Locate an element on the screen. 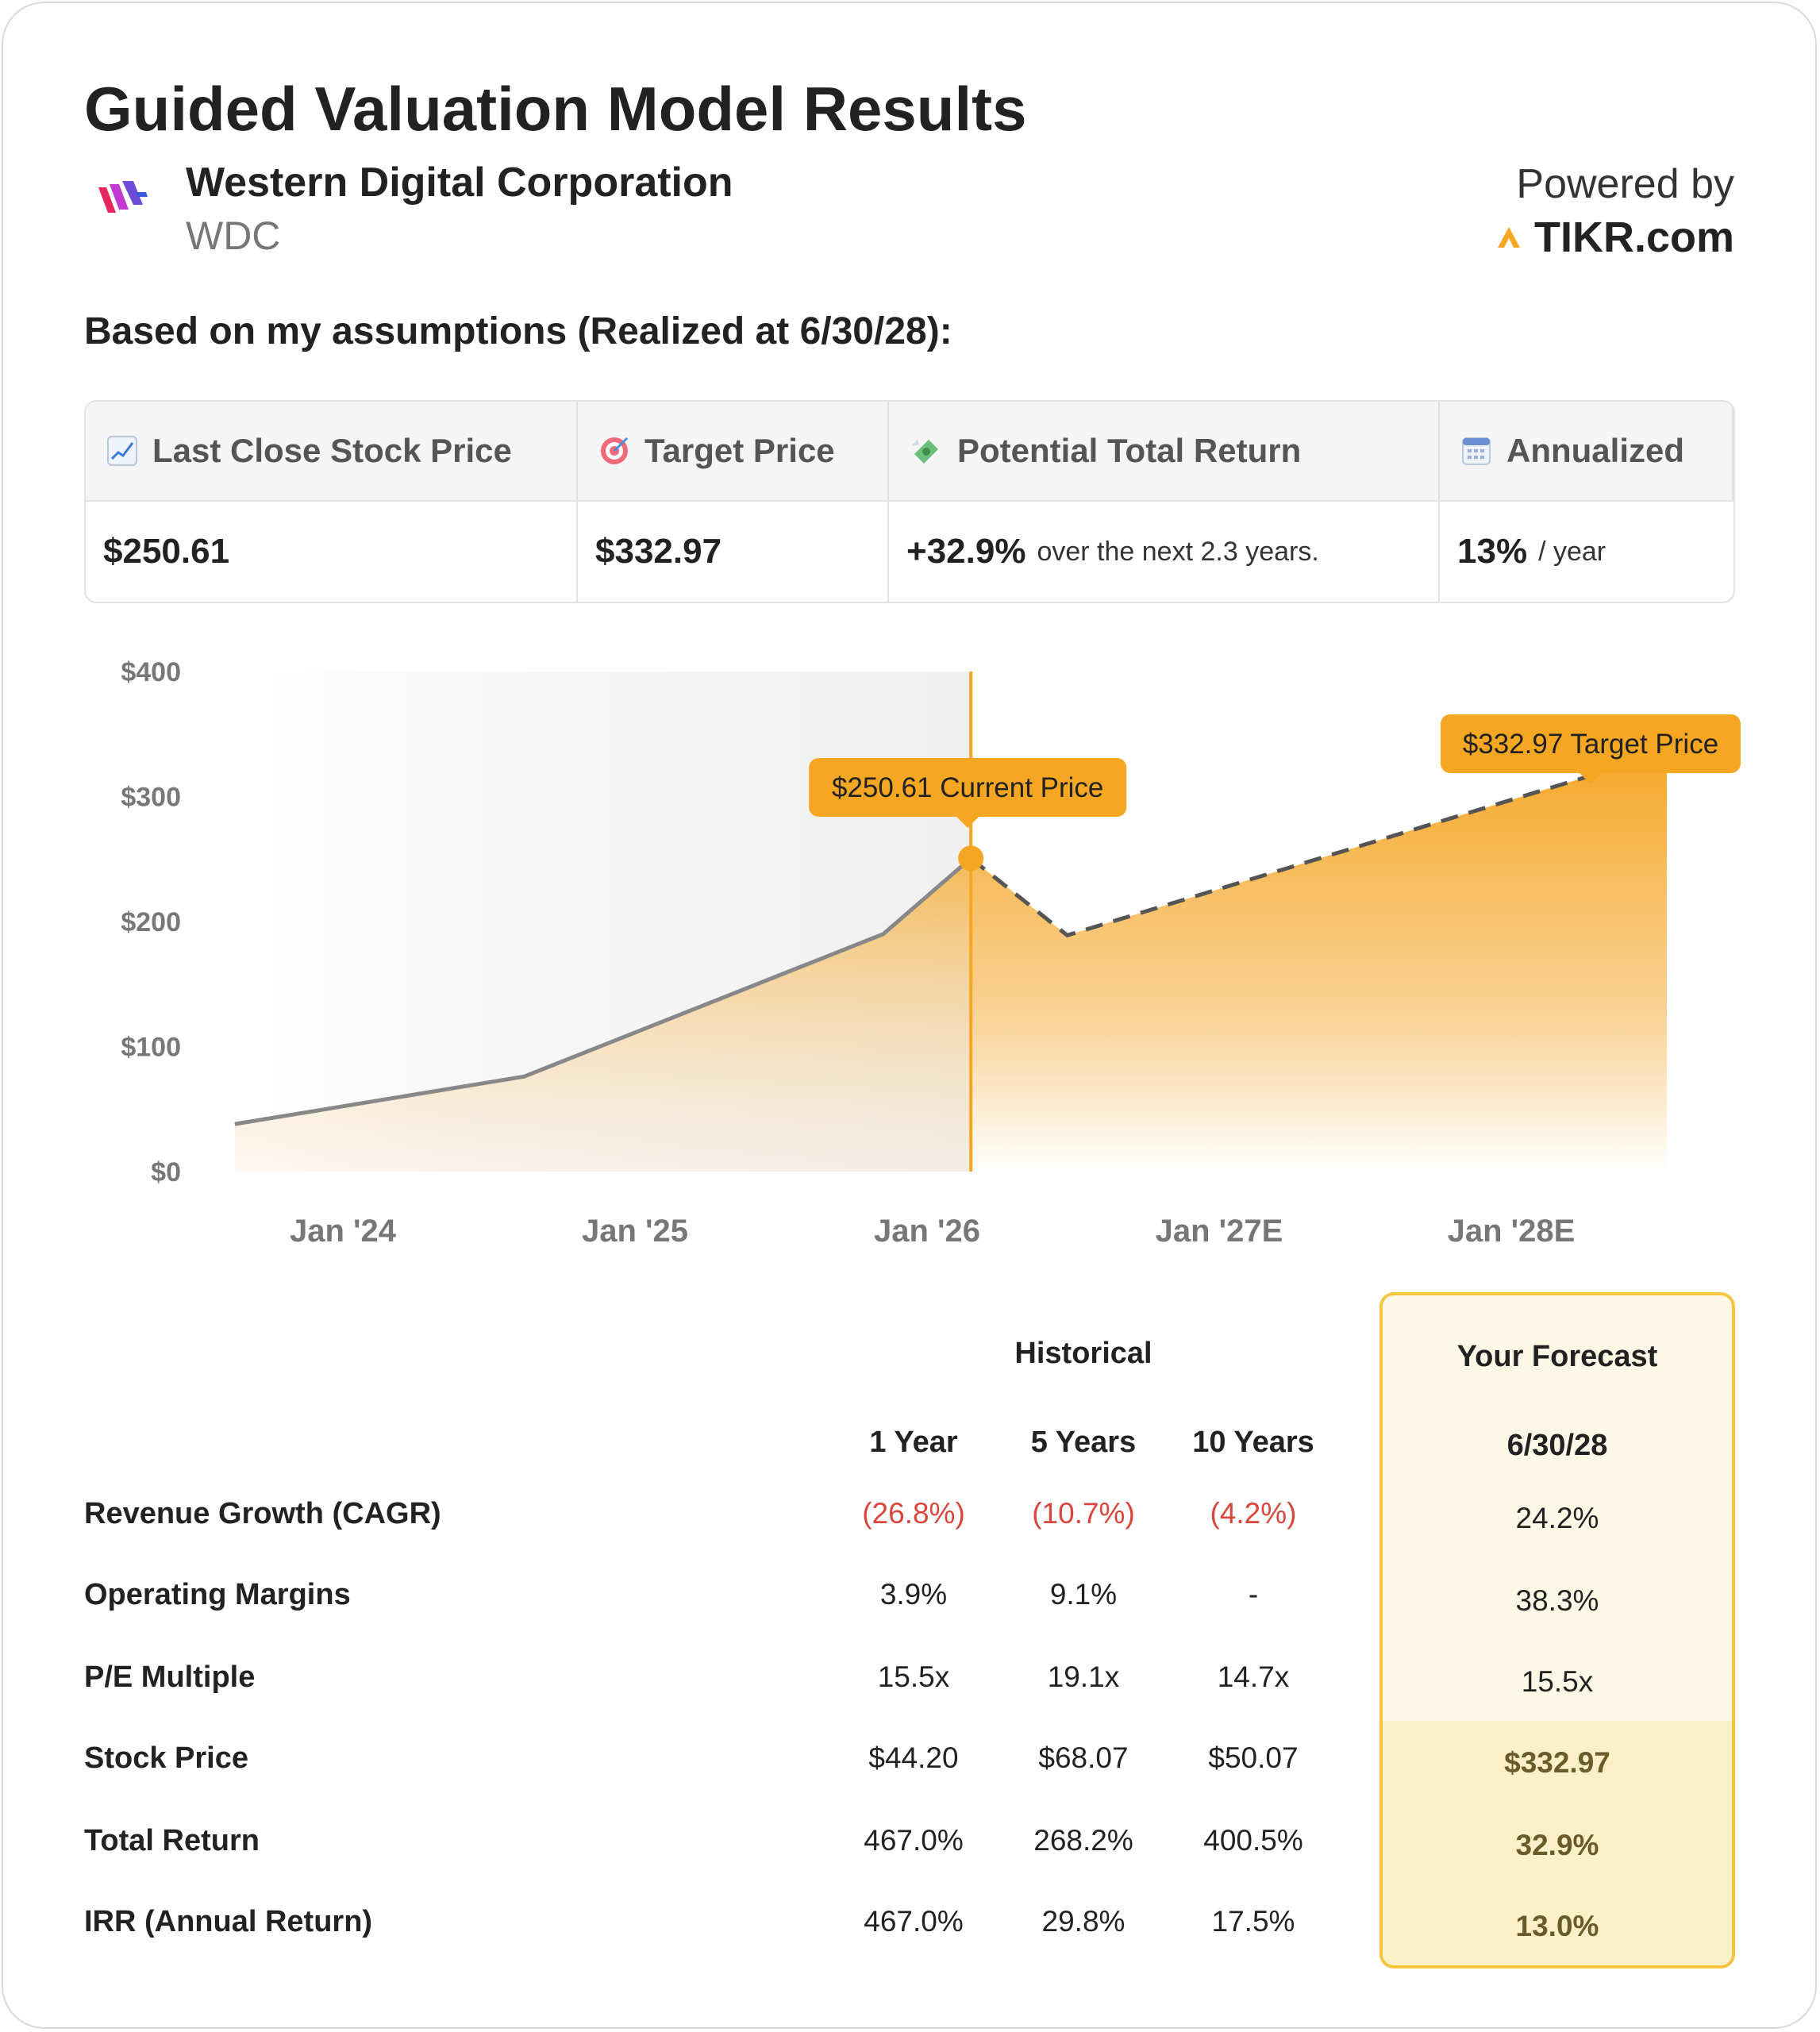 This screenshot has height=2032, width=1820. money-with-wings-icon is located at coordinates (924, 452).